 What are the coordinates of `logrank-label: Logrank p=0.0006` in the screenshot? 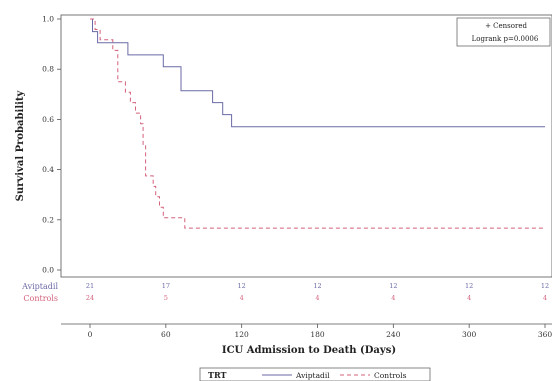 It's located at (505, 39).